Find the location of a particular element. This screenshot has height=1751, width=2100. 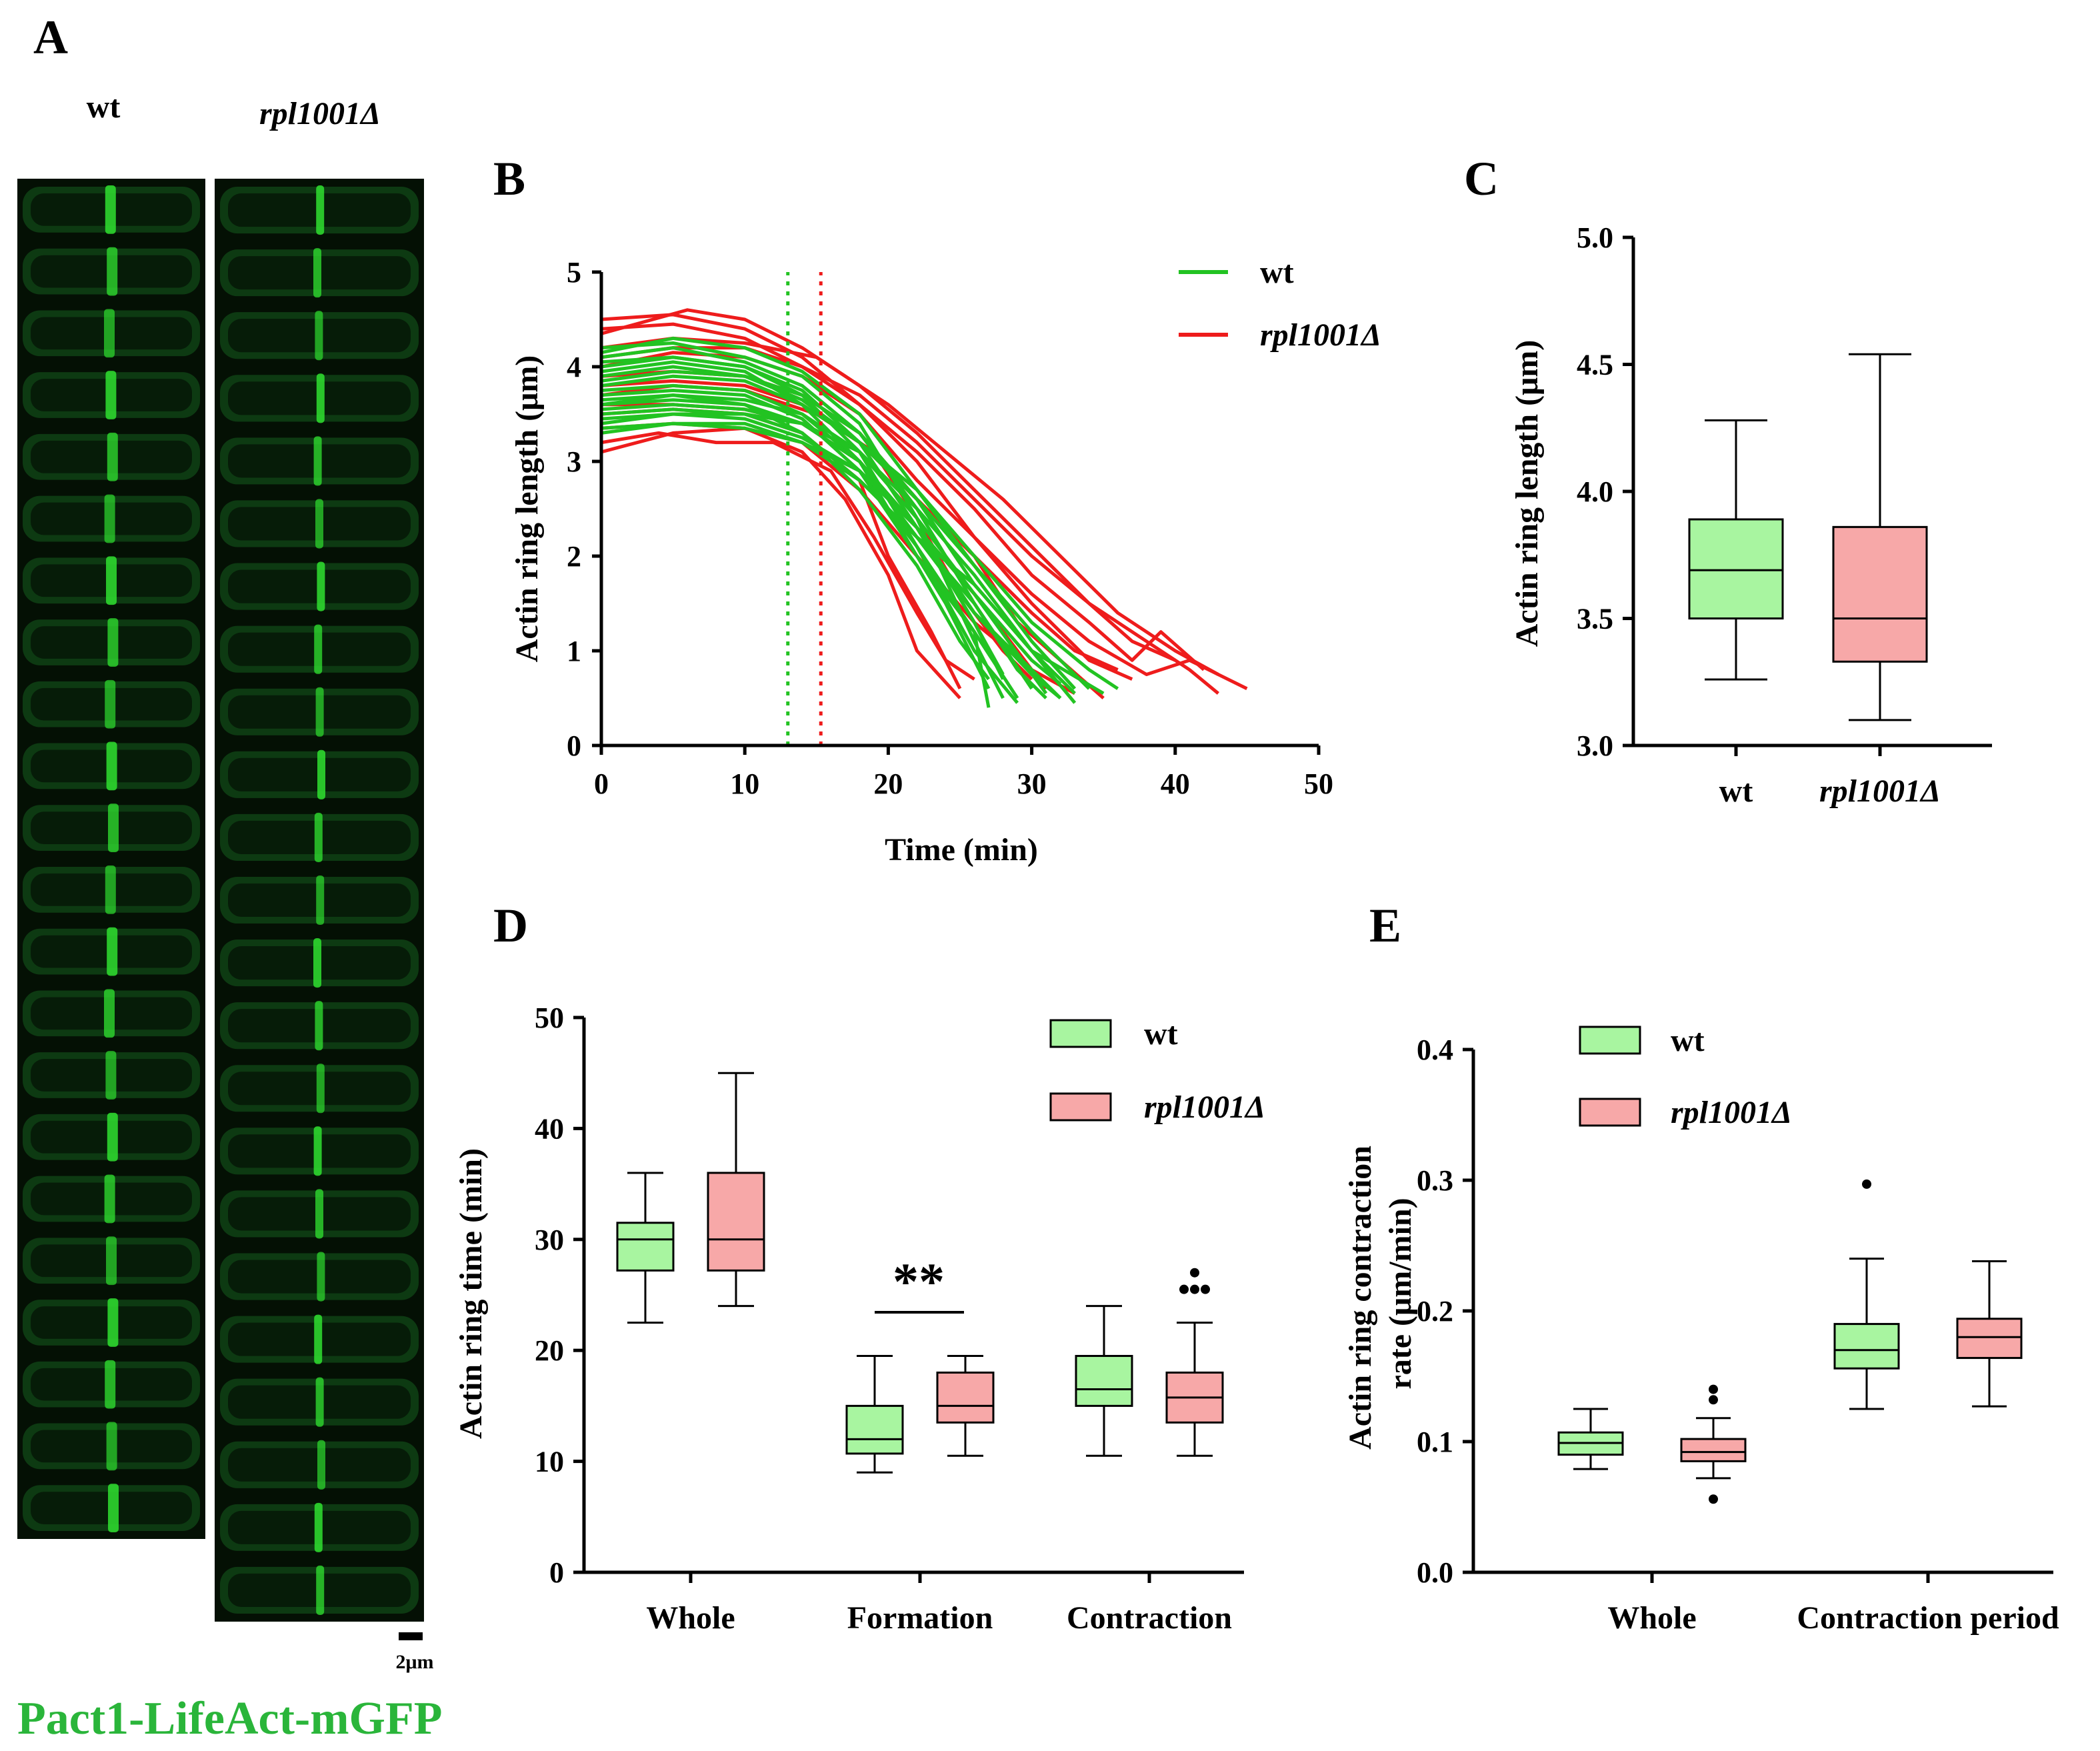

panel-b-y-axis-title: Actin ring length (μm) is located at coordinates (527, 509).